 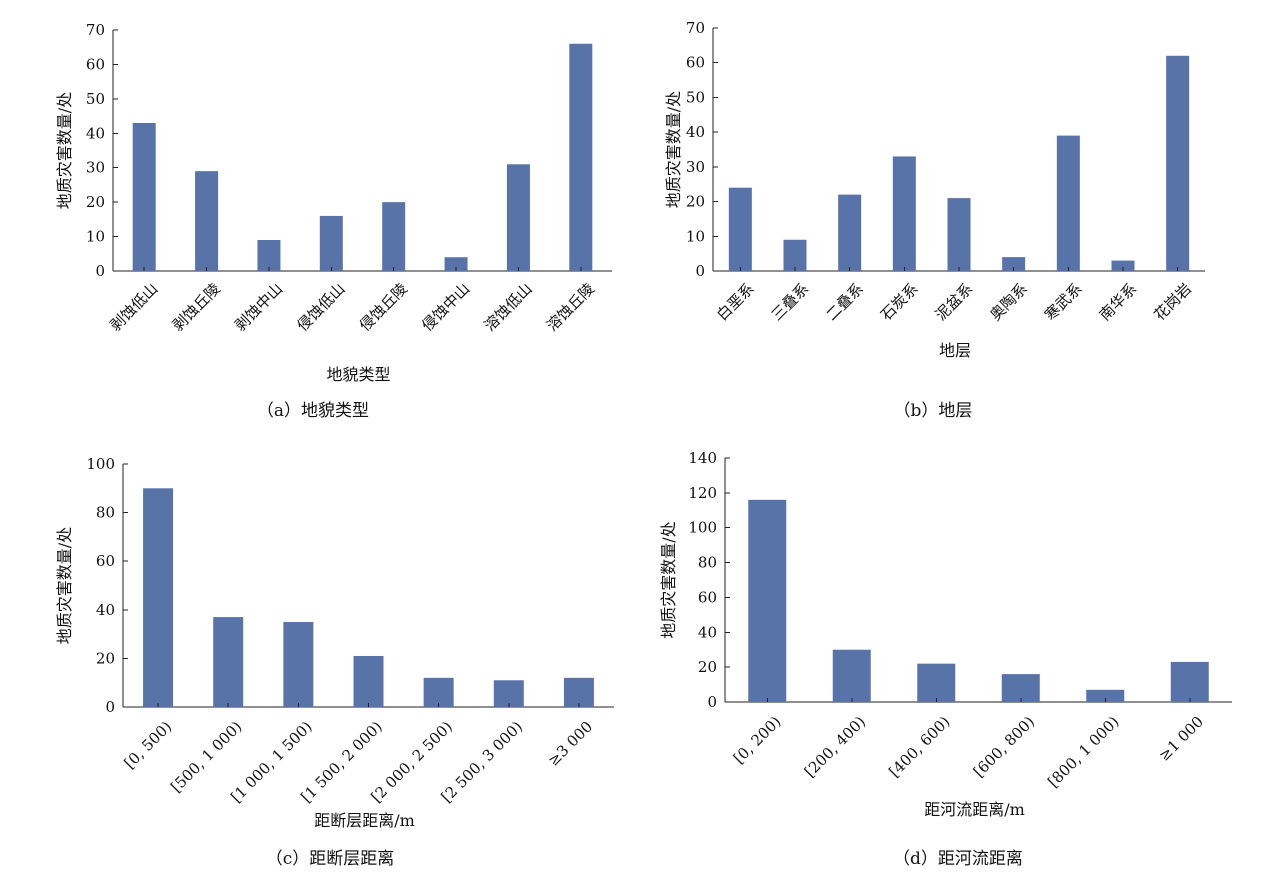 What do you see at coordinates (358, 374) in the screenshot?
I see `x-axis-label: 地貌类型` at bounding box center [358, 374].